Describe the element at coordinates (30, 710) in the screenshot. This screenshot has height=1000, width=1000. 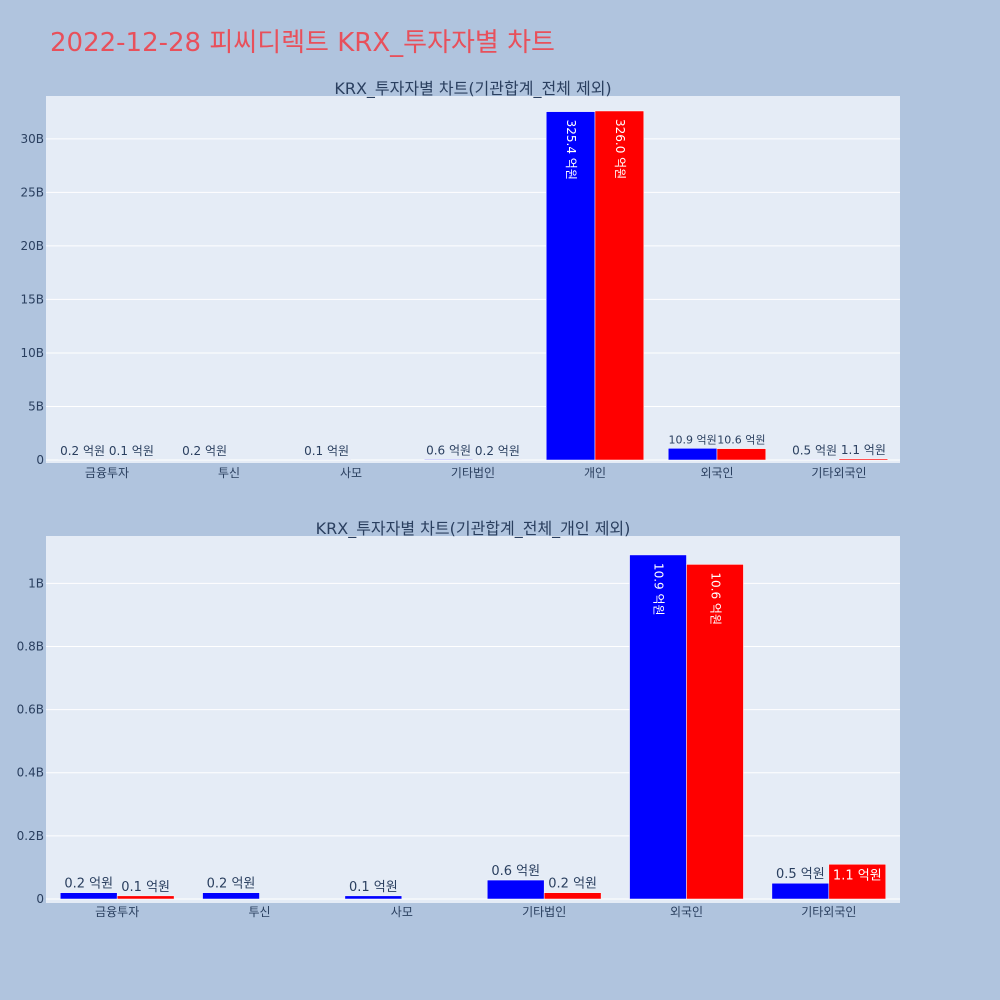
I see `y-tick-label-1: 0.6B` at that location.